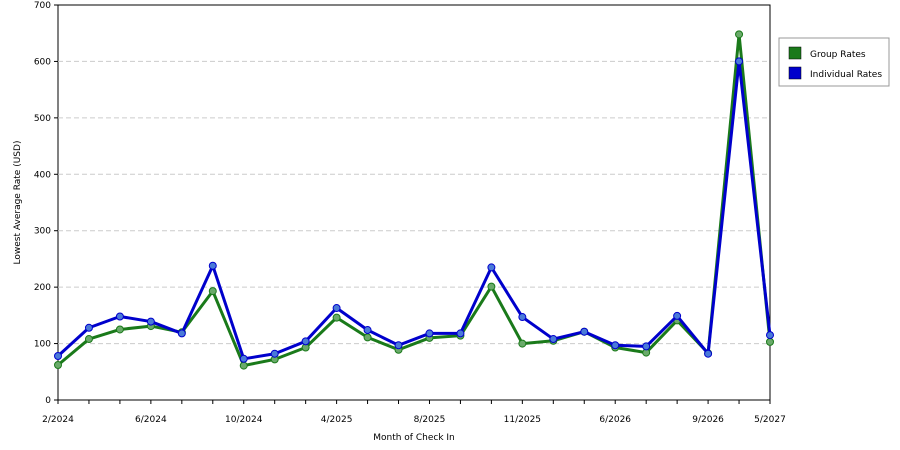  Describe the element at coordinates (522, 420) in the screenshot. I see `x-tick-label: 11/2025` at that location.